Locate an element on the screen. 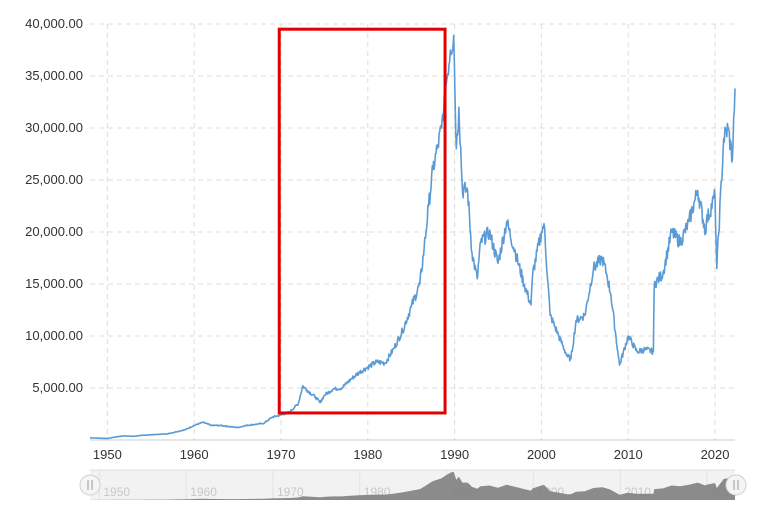  y-tick-label: 5,000.00 is located at coordinates (57, 387).